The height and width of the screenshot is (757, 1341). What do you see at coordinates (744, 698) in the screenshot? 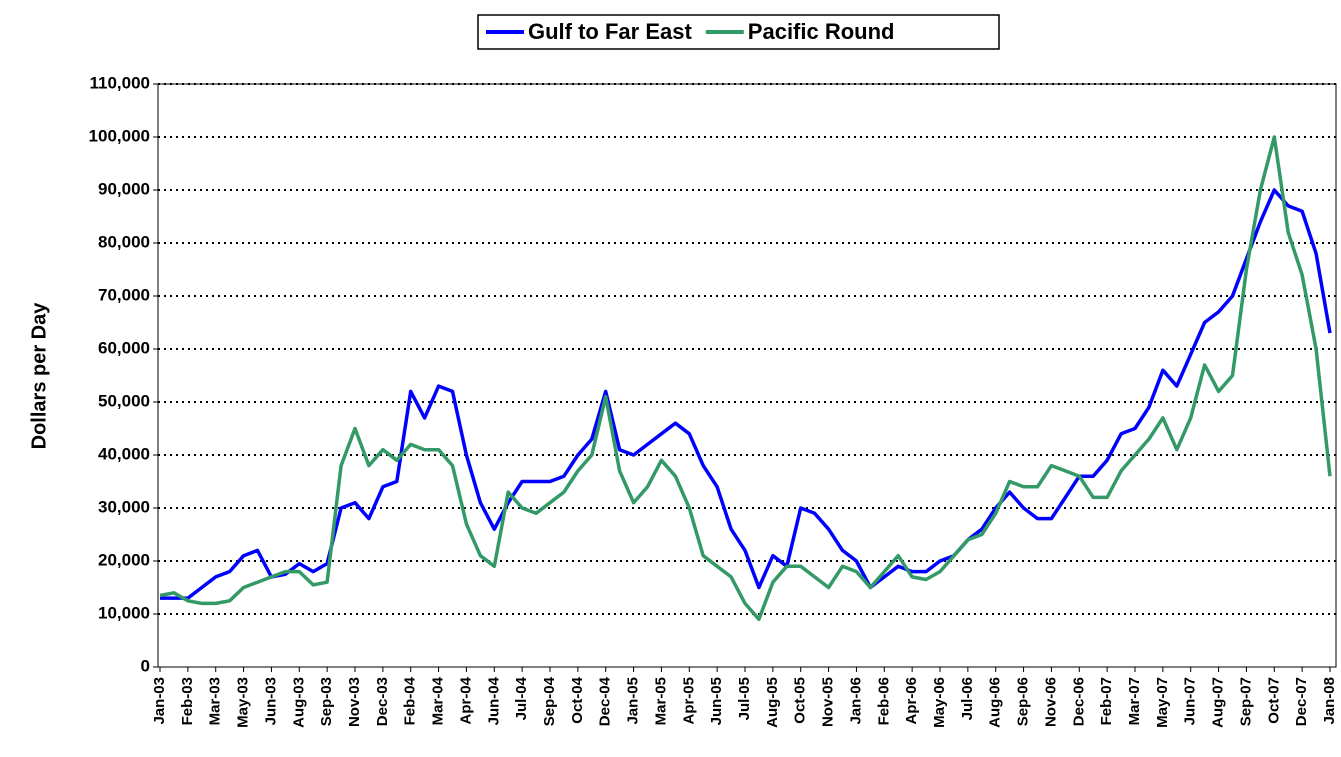
I see `x-tick-label: Jul-05` at bounding box center [744, 698].